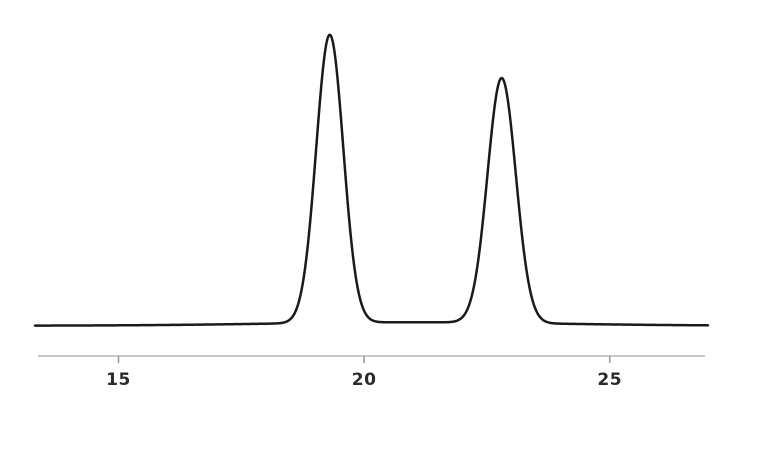  I want to click on x-axis-ticks, so click(364, 359).